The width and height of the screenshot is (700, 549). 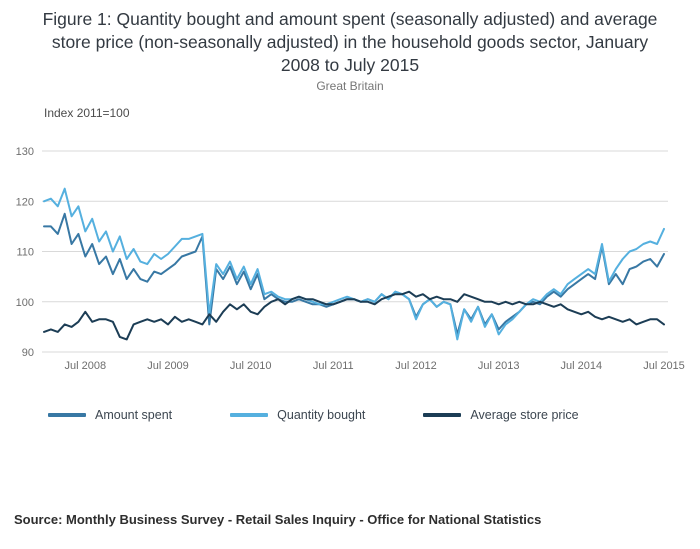 What do you see at coordinates (25, 202) in the screenshot?
I see `svg-text: 120` at bounding box center [25, 202].